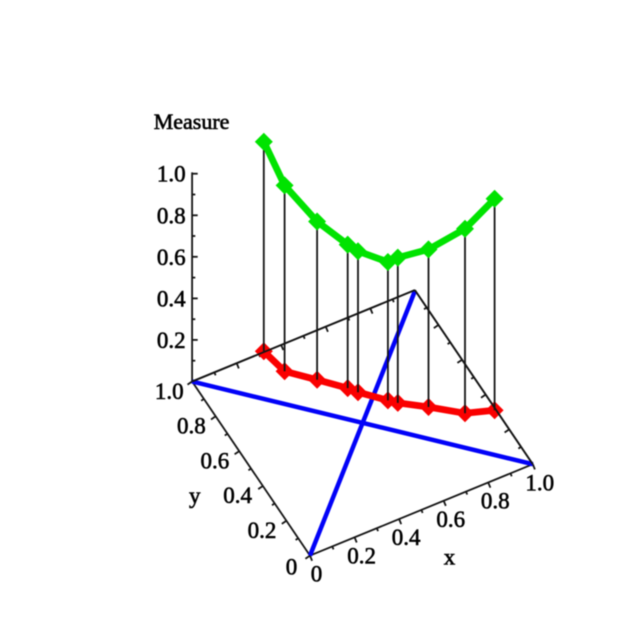 The width and height of the screenshot is (640, 640). Describe the element at coordinates (450, 556) in the screenshot. I see `svg-text: x` at that location.